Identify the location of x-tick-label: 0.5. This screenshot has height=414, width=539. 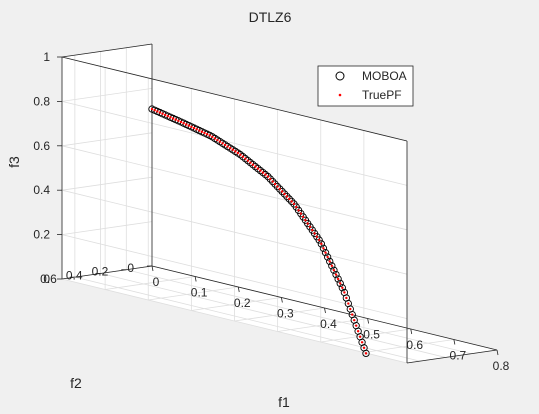
(371, 335).